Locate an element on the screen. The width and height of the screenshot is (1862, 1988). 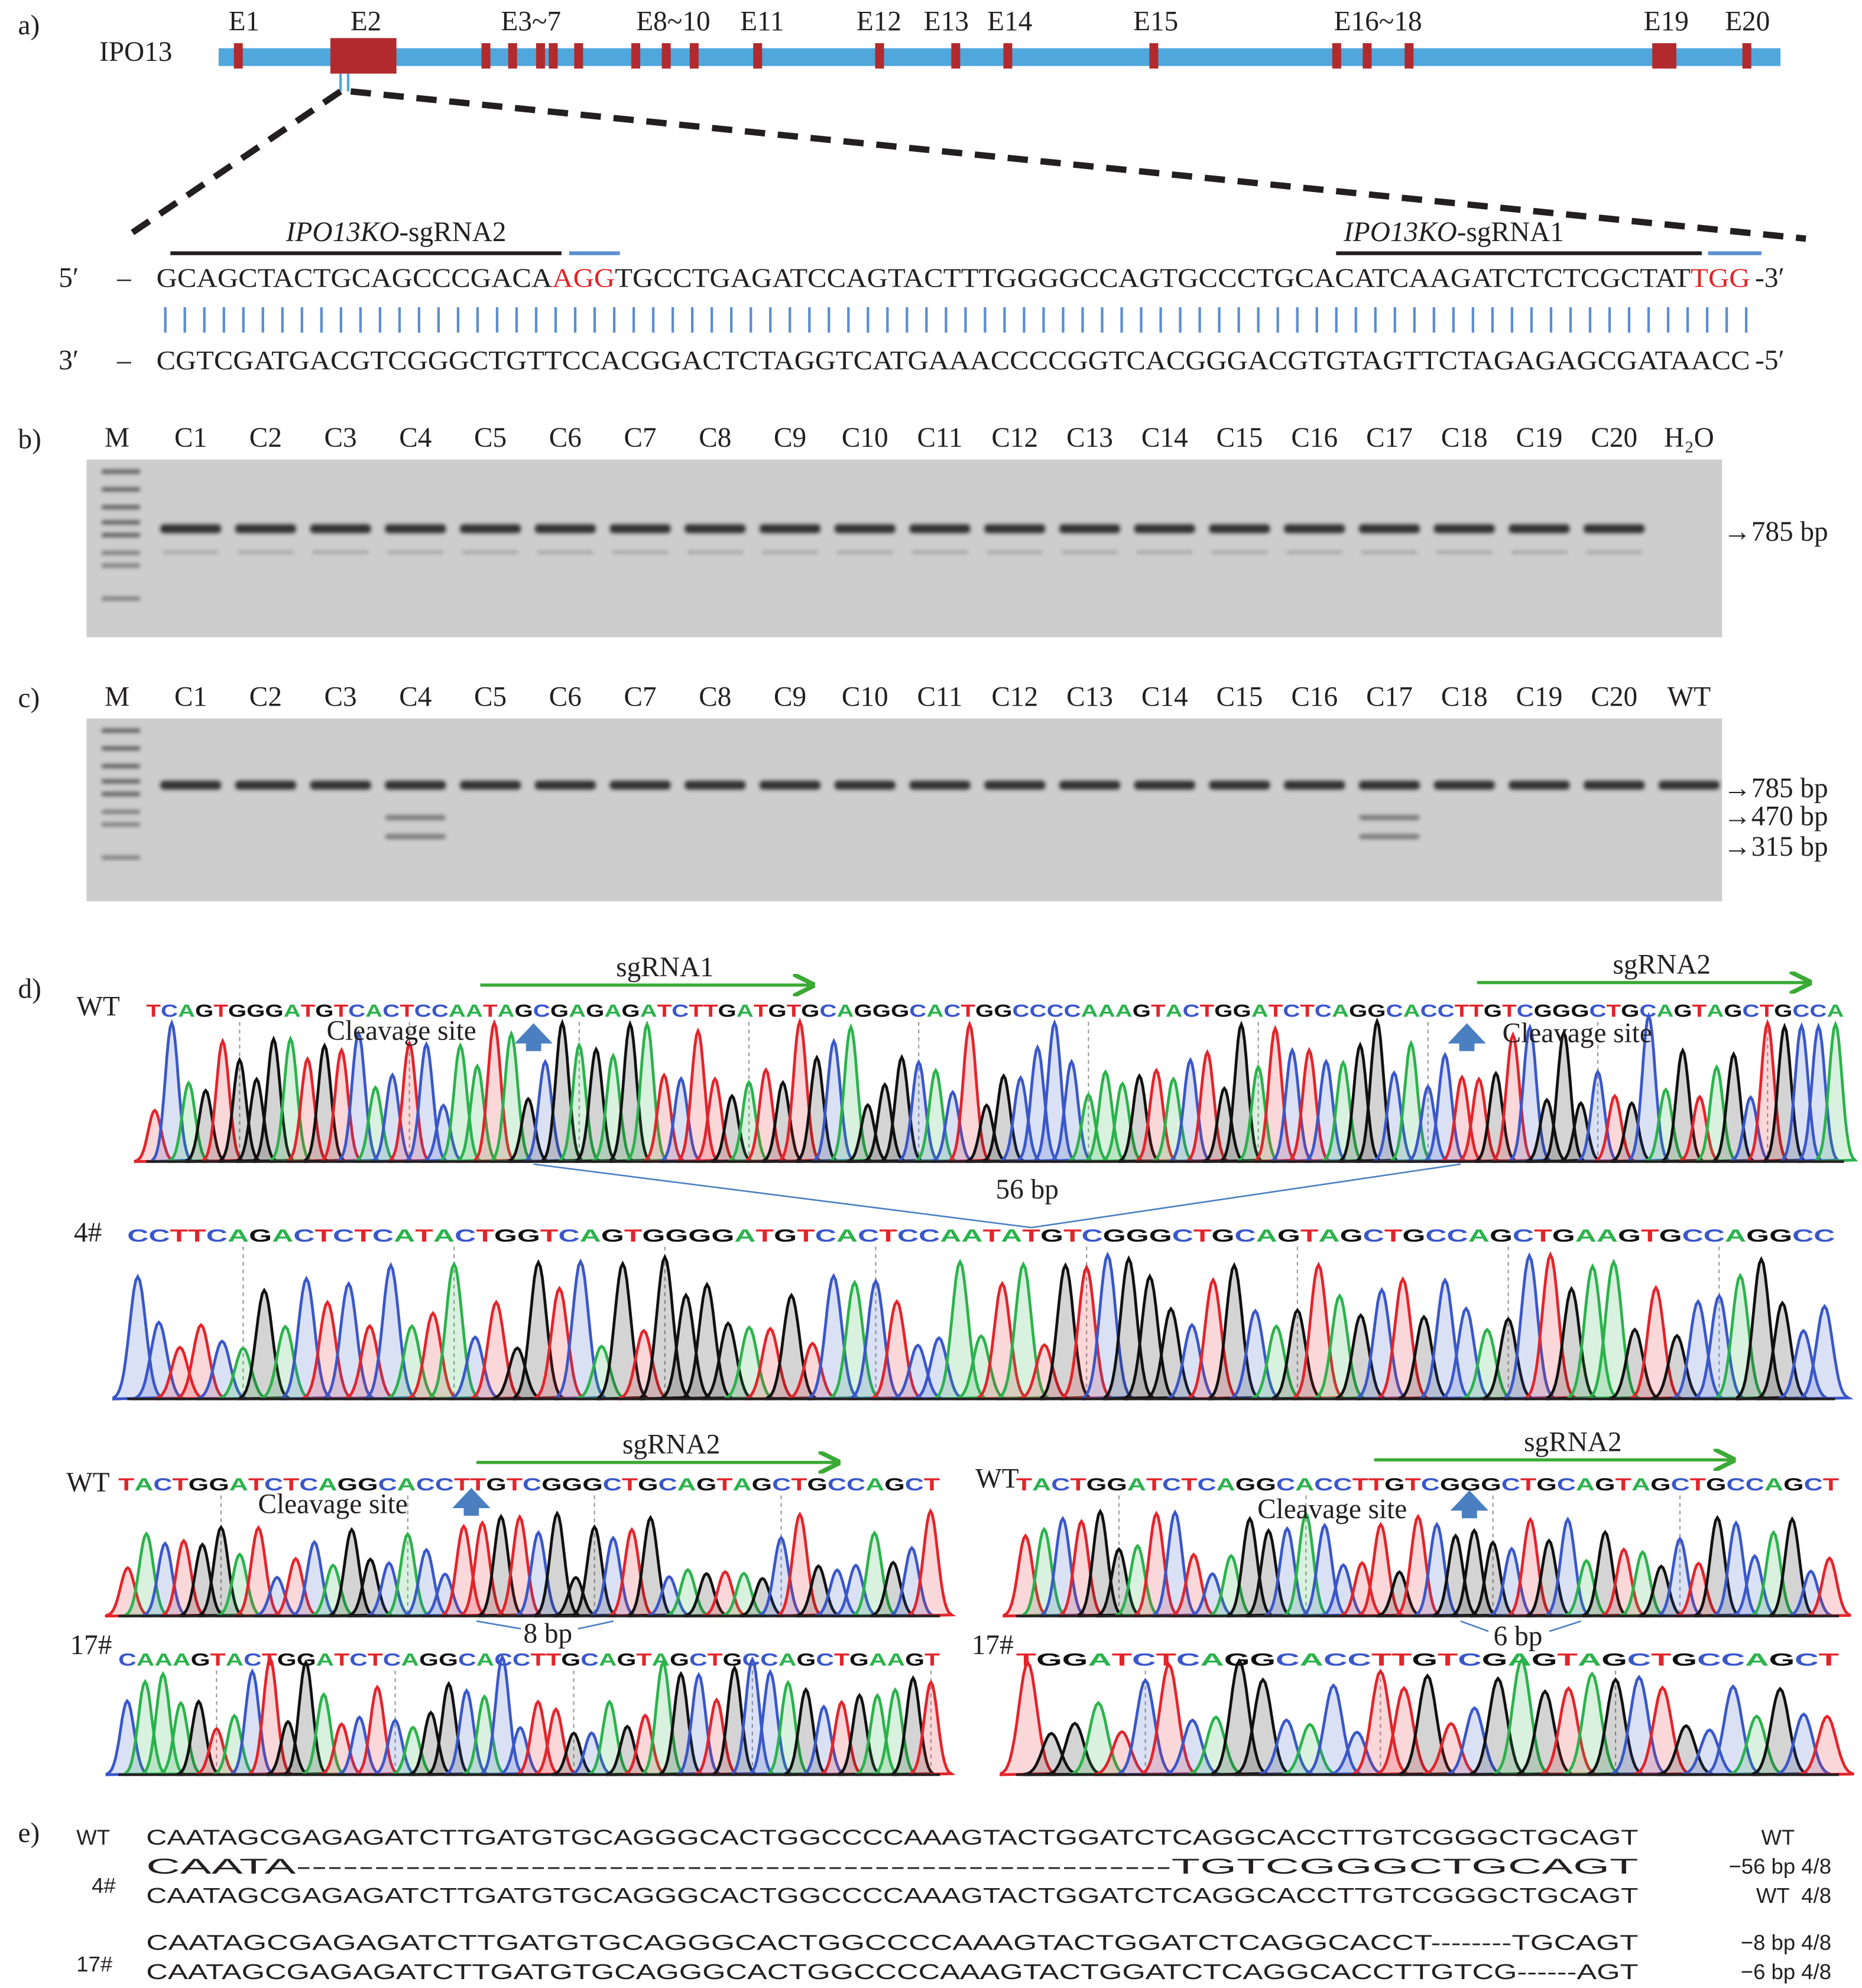
deletion-56bp: 56 bp is located at coordinates (1027, 1189).